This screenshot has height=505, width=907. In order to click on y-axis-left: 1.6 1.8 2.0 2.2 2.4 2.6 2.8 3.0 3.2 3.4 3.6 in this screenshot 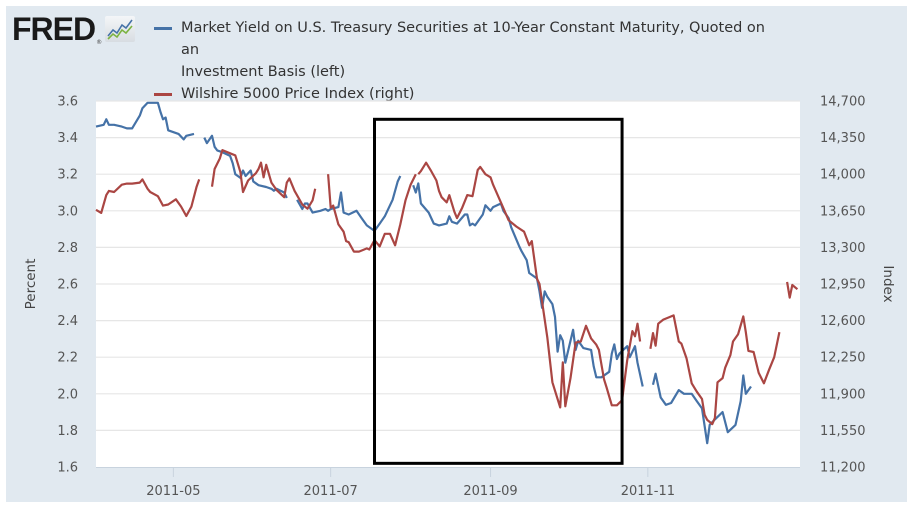, I will do `click(67, 285)`.